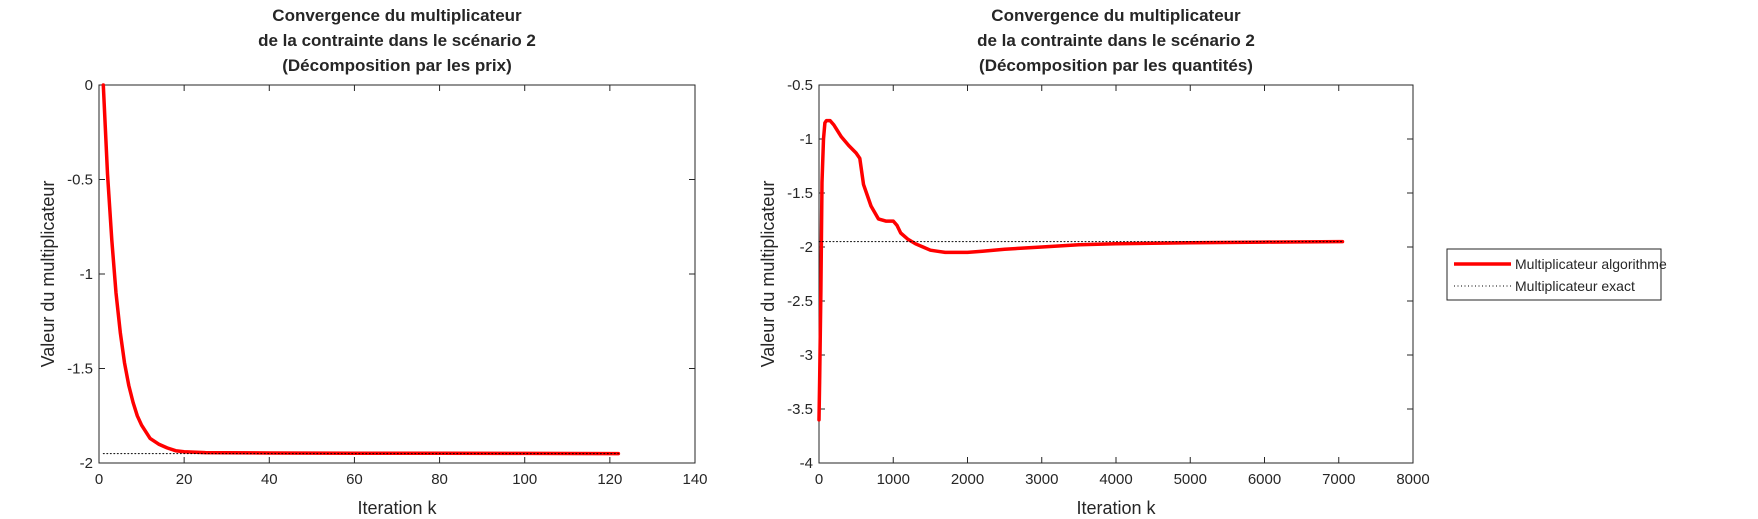  What do you see at coordinates (1591, 264) in the screenshot?
I see `legend-label-algorithme: Multiplicateur algorithme` at bounding box center [1591, 264].